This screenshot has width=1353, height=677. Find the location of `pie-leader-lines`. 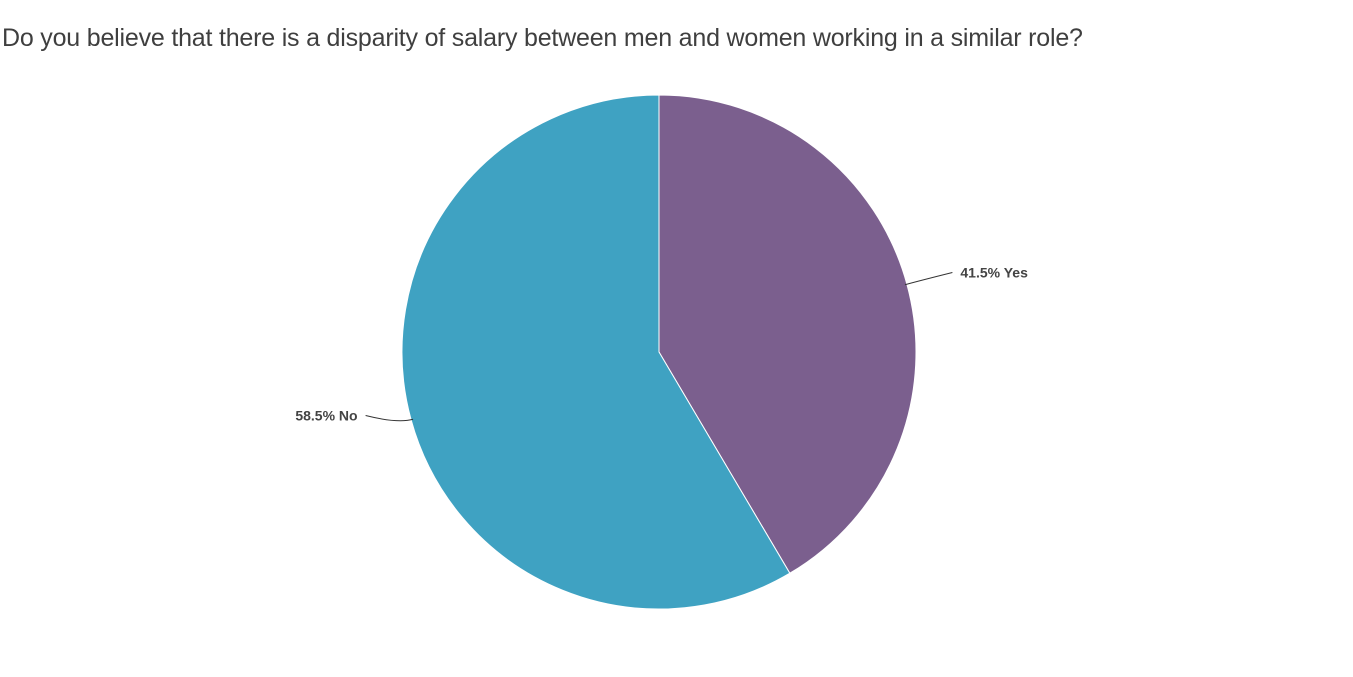

pie-leader-lines is located at coordinates (659, 347).